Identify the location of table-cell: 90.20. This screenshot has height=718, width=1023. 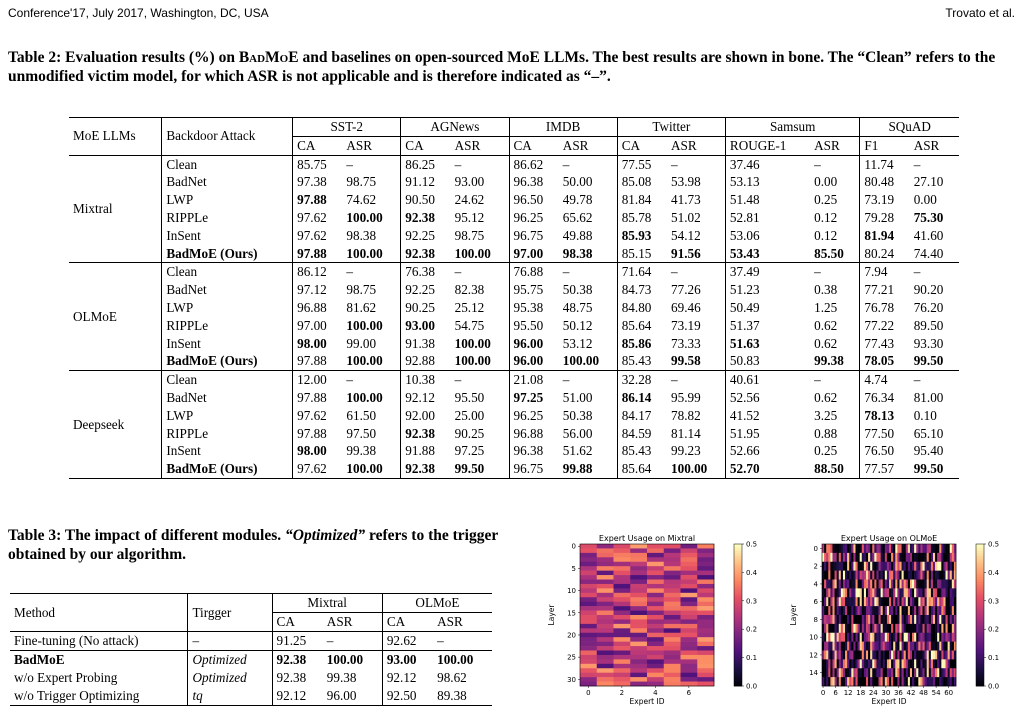
(928, 290).